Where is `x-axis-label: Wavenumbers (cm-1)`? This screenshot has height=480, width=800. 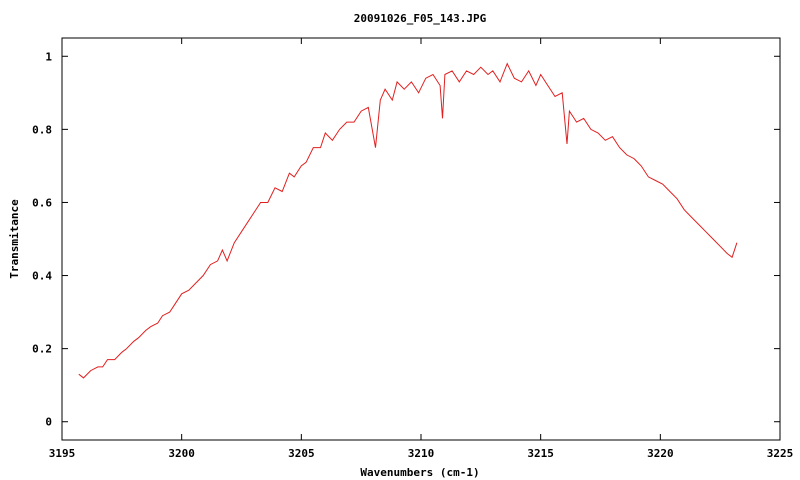 x-axis-label: Wavenumbers (cm-1) is located at coordinates (419, 472).